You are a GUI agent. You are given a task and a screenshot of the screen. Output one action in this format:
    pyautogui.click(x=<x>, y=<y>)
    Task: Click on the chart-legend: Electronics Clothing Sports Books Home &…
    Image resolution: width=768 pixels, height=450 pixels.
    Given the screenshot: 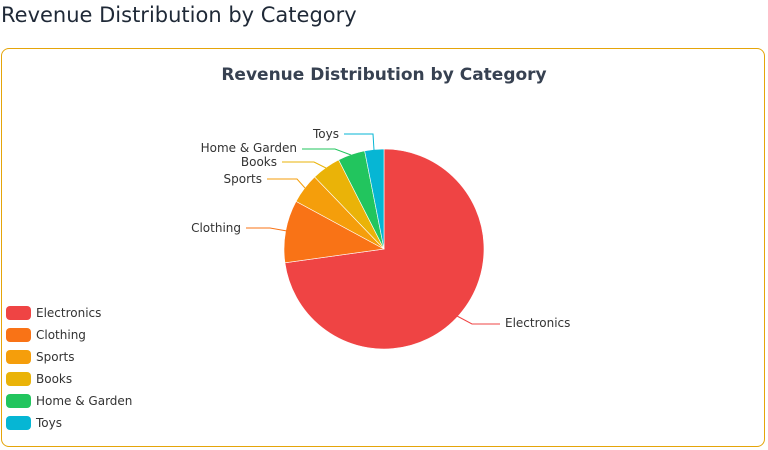 What is the action you would take?
    pyautogui.click(x=69, y=368)
    